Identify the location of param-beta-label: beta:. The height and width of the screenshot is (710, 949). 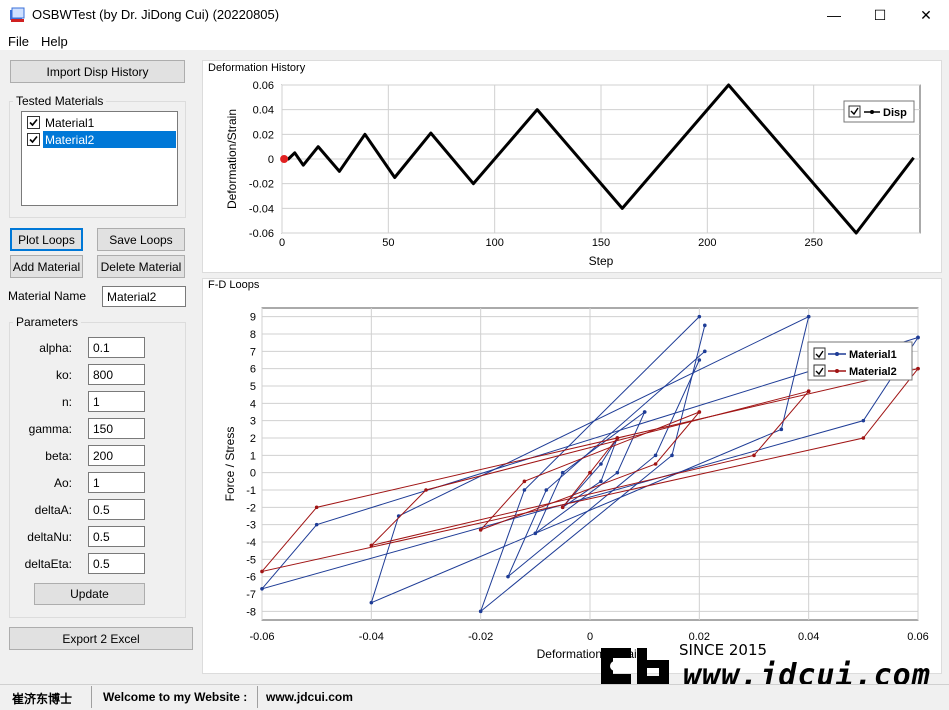
(58, 456).